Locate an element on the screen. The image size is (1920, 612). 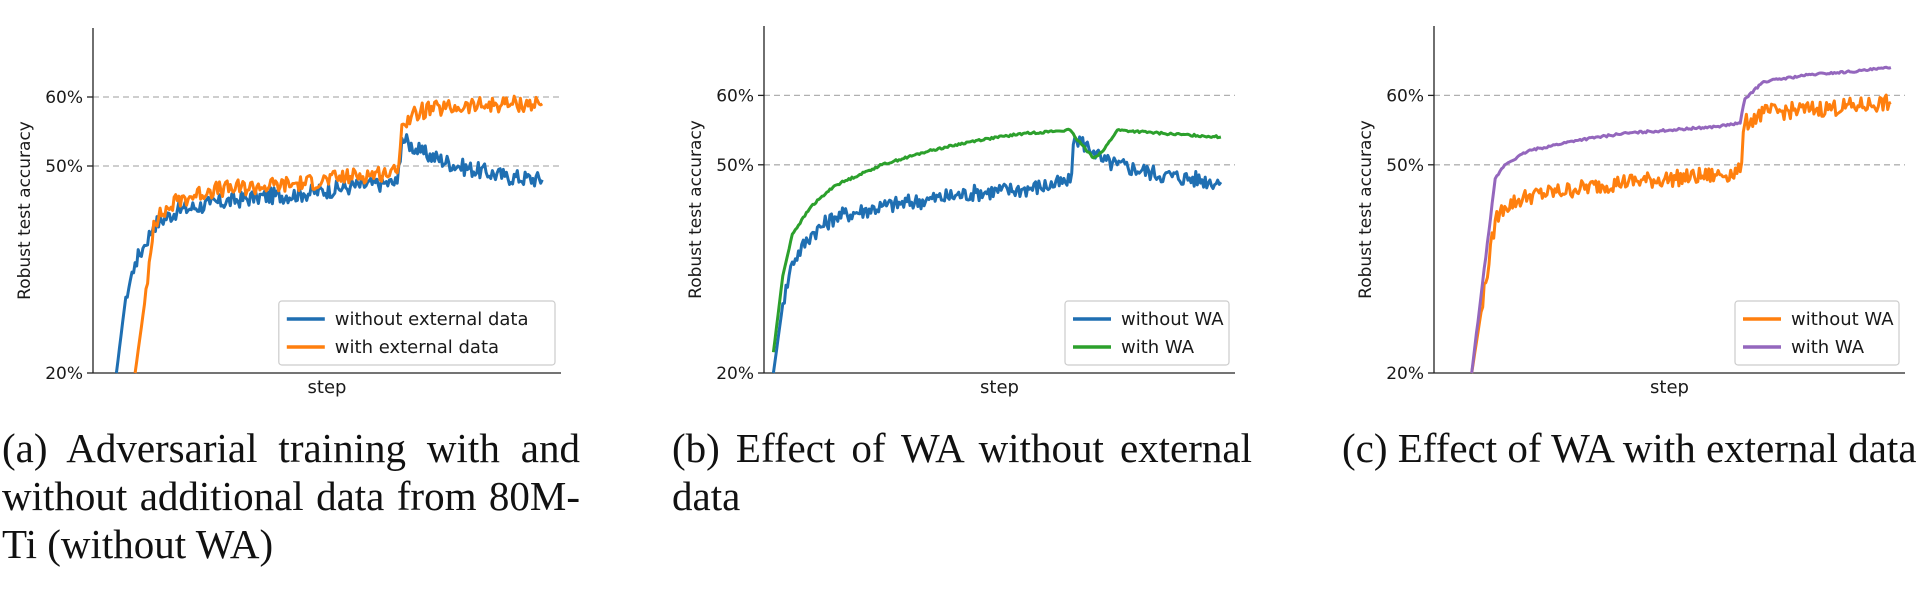
caption-c: (c) Effect of WA with external data is located at coordinates (1629, 448).